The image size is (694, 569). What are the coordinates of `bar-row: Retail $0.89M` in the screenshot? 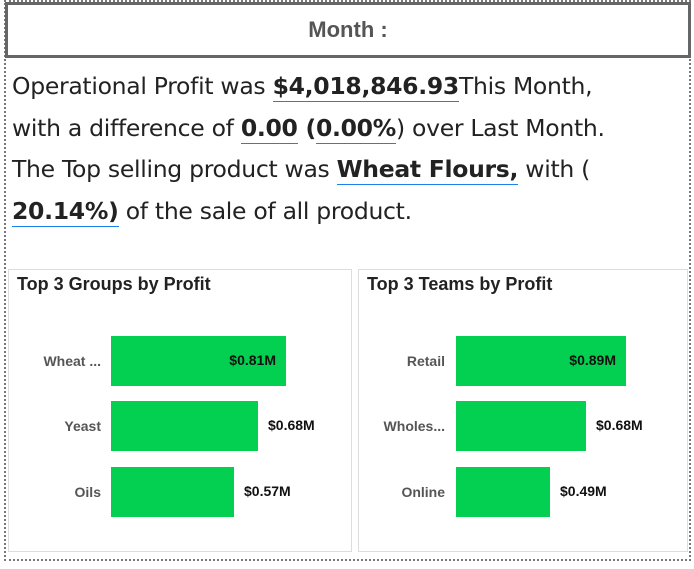 It's located at (523, 361).